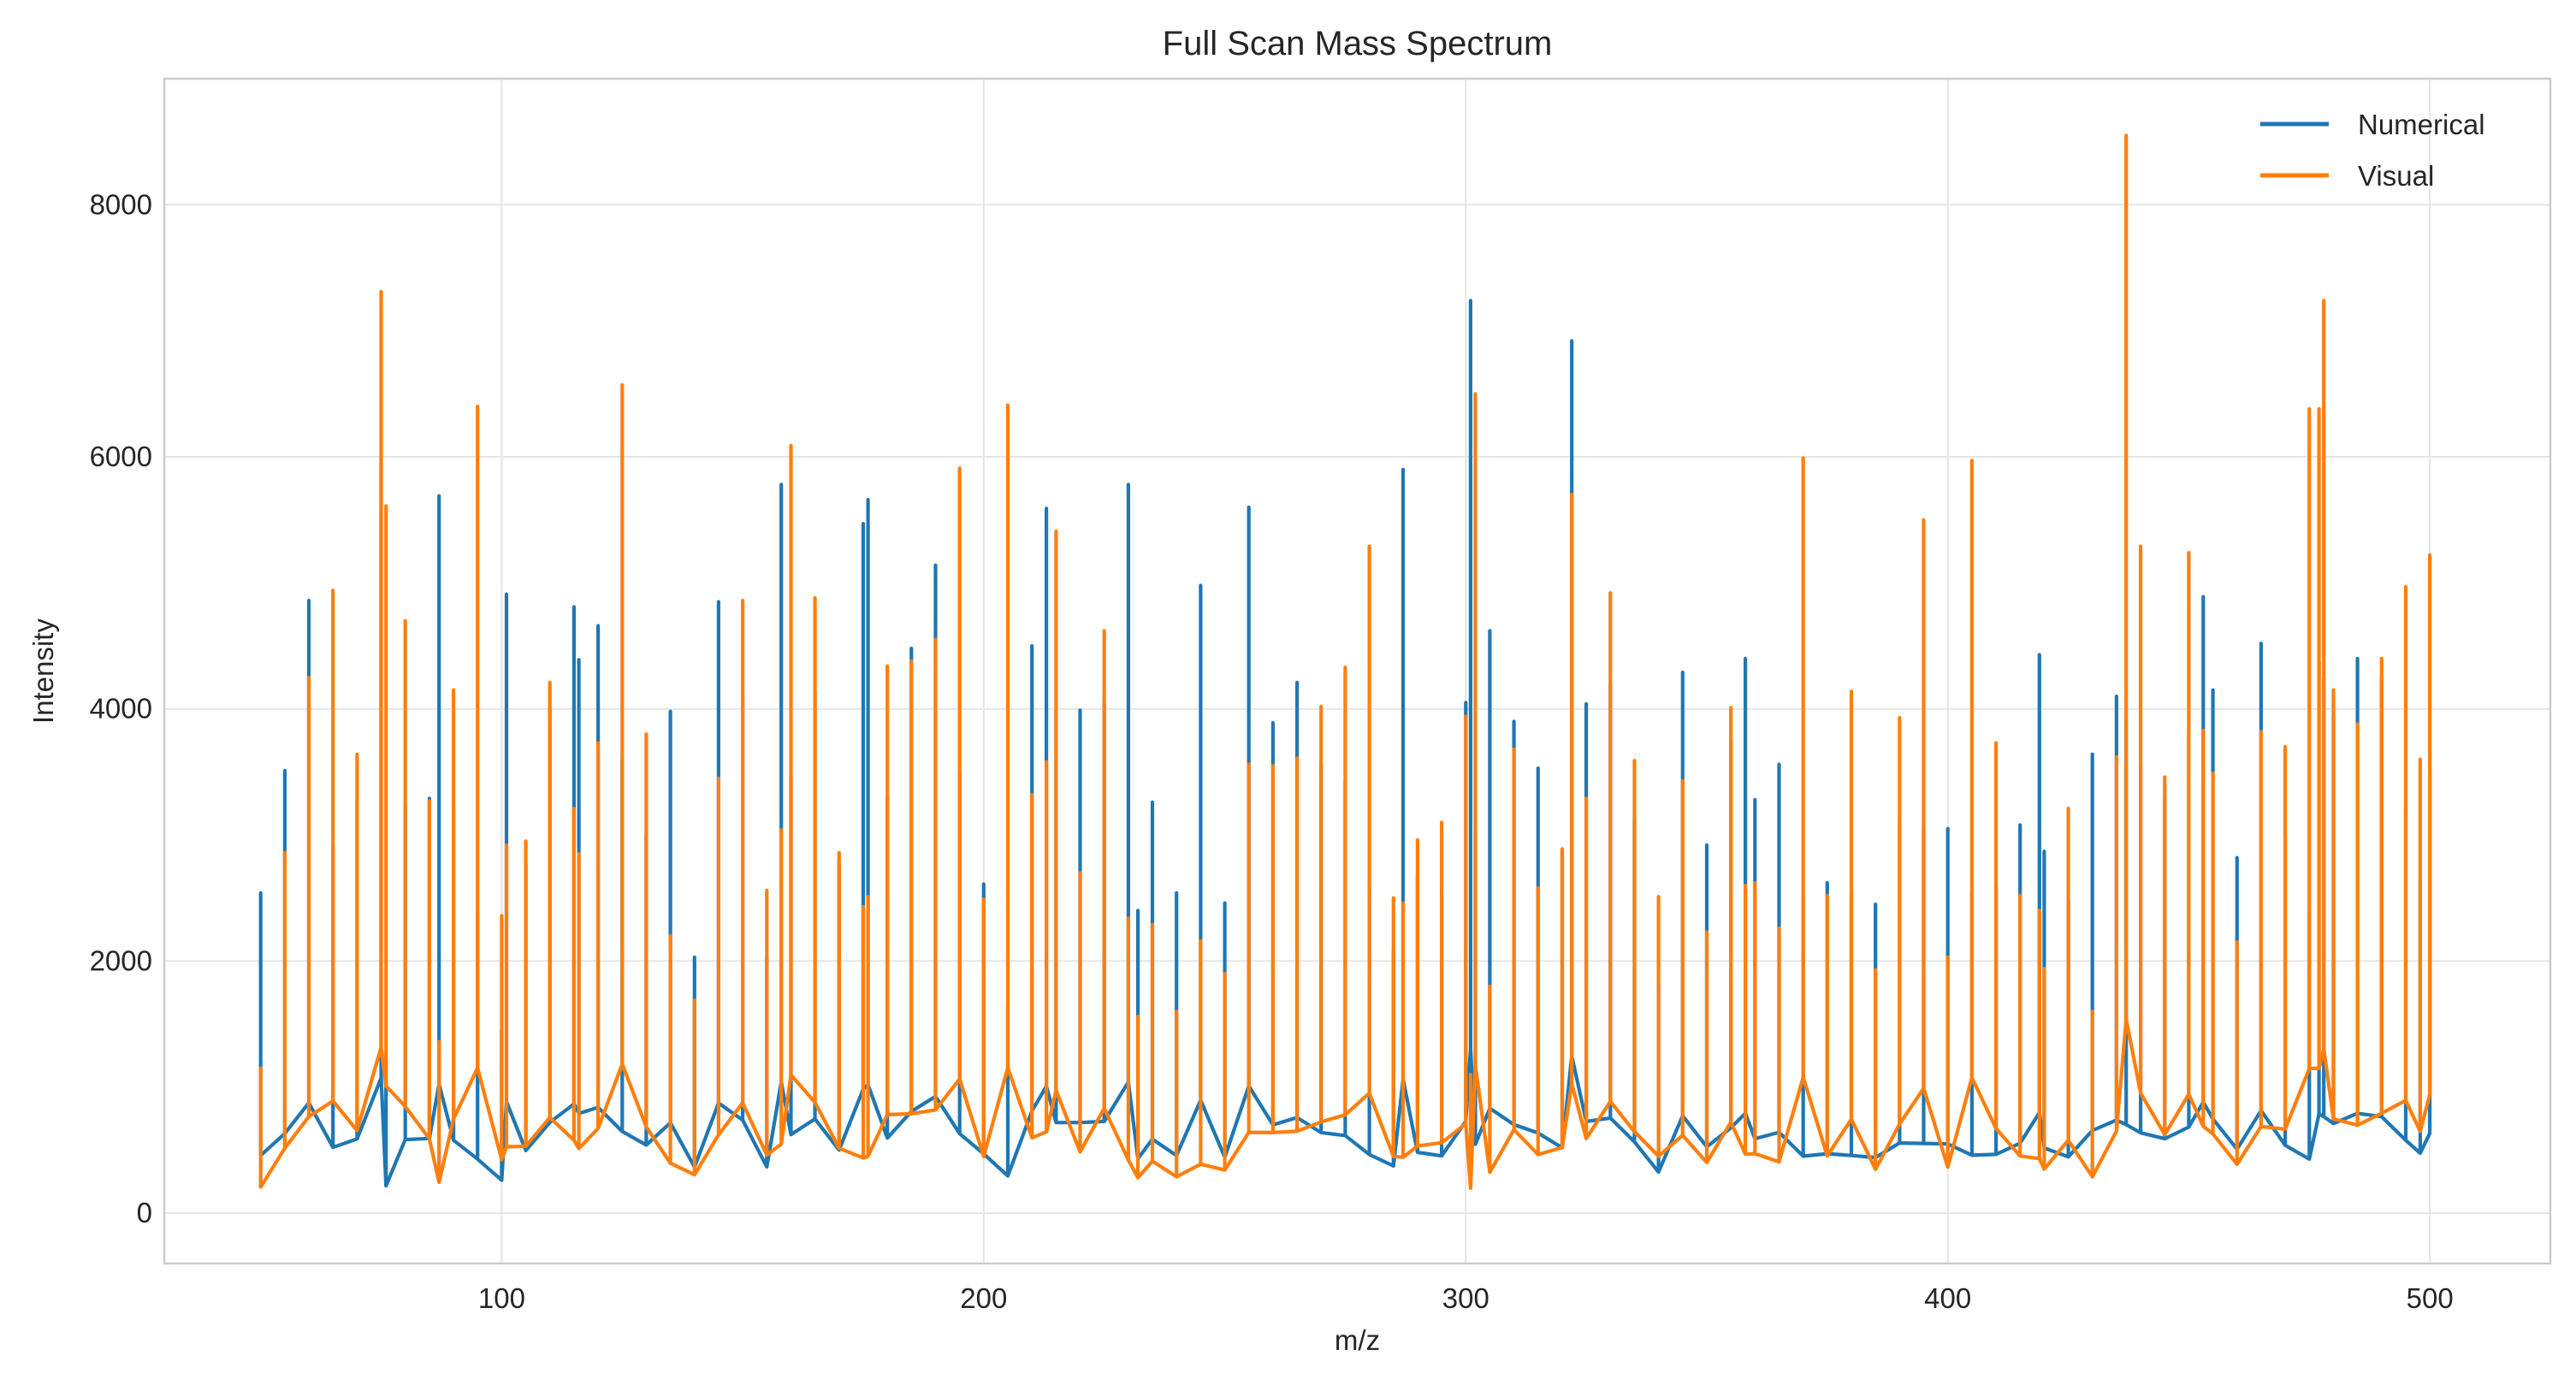 This screenshot has height=1385, width=2576. Describe the element at coordinates (1465, 1298) in the screenshot. I see `x-tick-label: 300` at that location.